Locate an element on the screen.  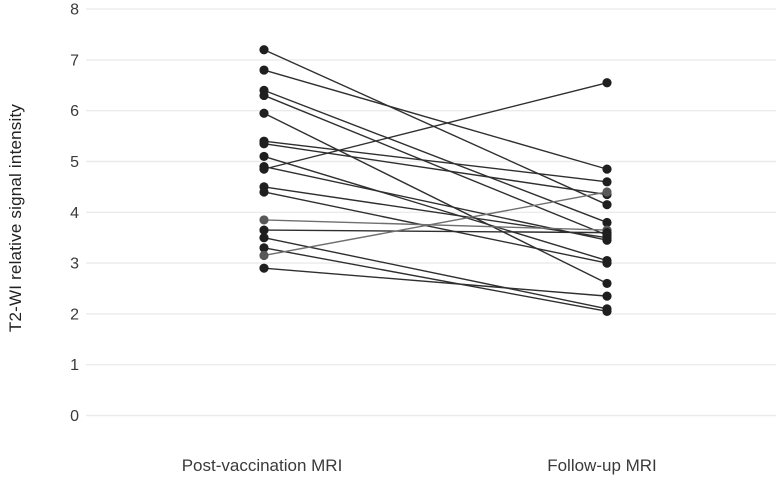
y-tick-label: 1 is located at coordinates (74, 365).